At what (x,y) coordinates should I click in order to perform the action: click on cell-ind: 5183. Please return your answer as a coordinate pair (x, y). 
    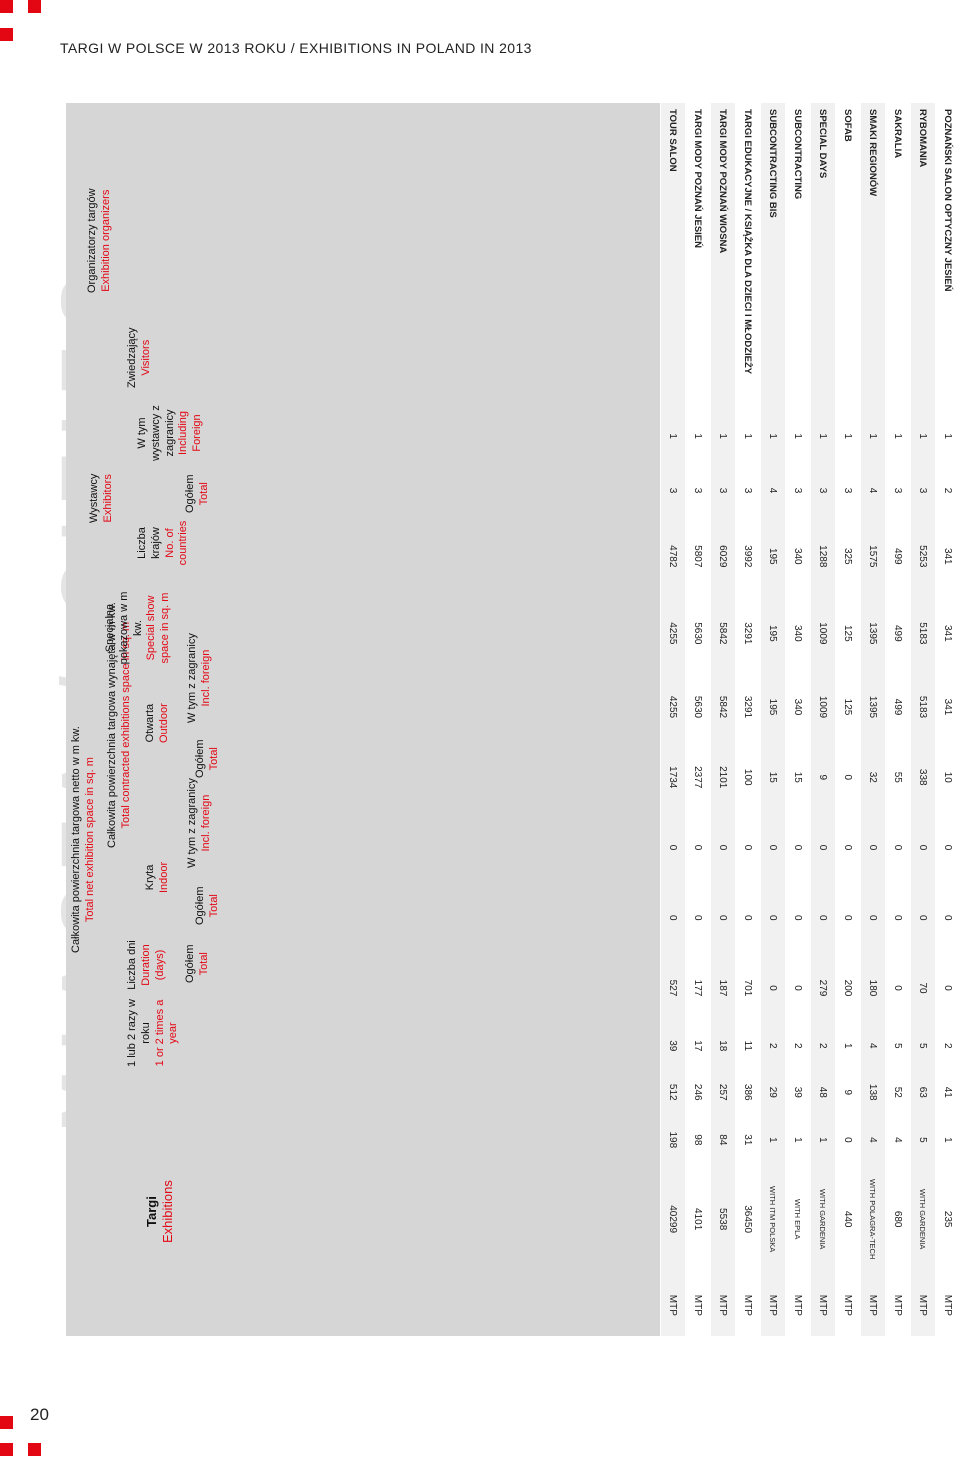
    Looking at the image, I should click on (923, 707).